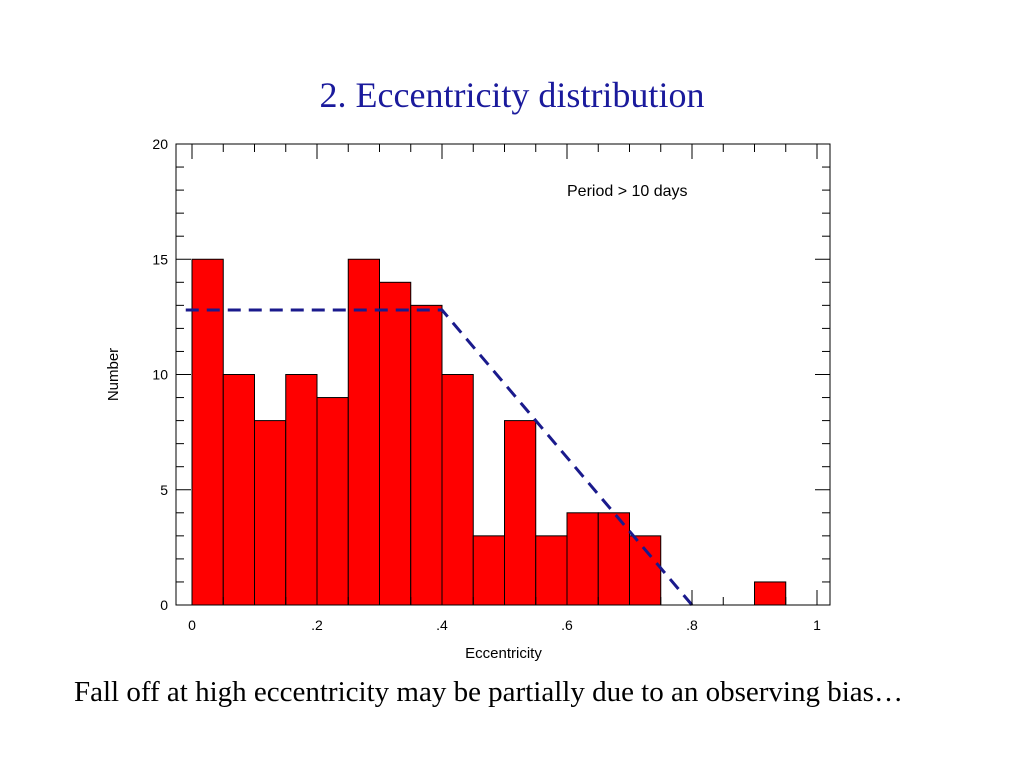 Image resolution: width=1024 pixels, height=768 pixels. I want to click on y-tick-label: 5, so click(164, 490).